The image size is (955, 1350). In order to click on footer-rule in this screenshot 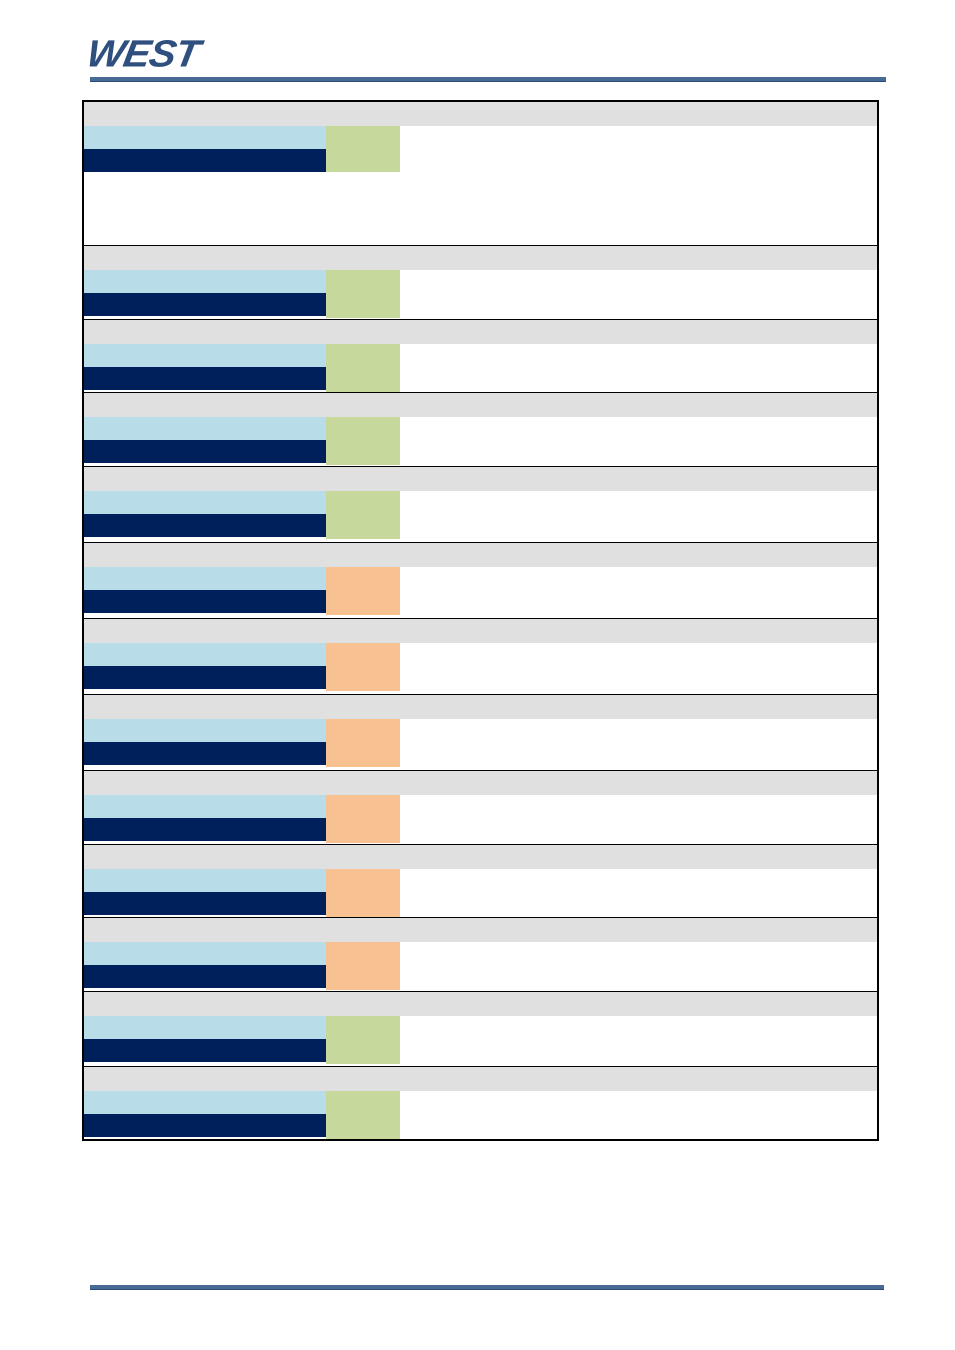, I will do `click(487, 1287)`.